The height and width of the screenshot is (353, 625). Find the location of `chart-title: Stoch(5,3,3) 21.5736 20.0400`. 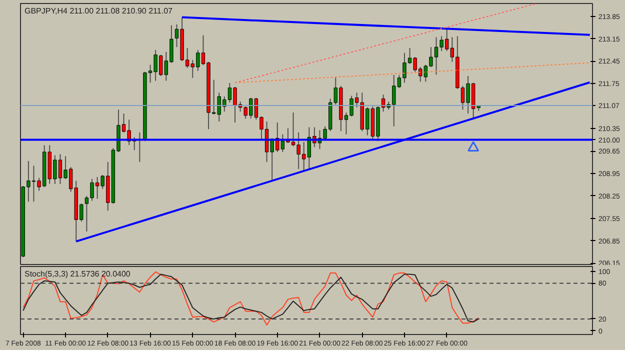

chart-title: Stoch(5,3,3) 21.5736 20.0400 is located at coordinates (77, 274).